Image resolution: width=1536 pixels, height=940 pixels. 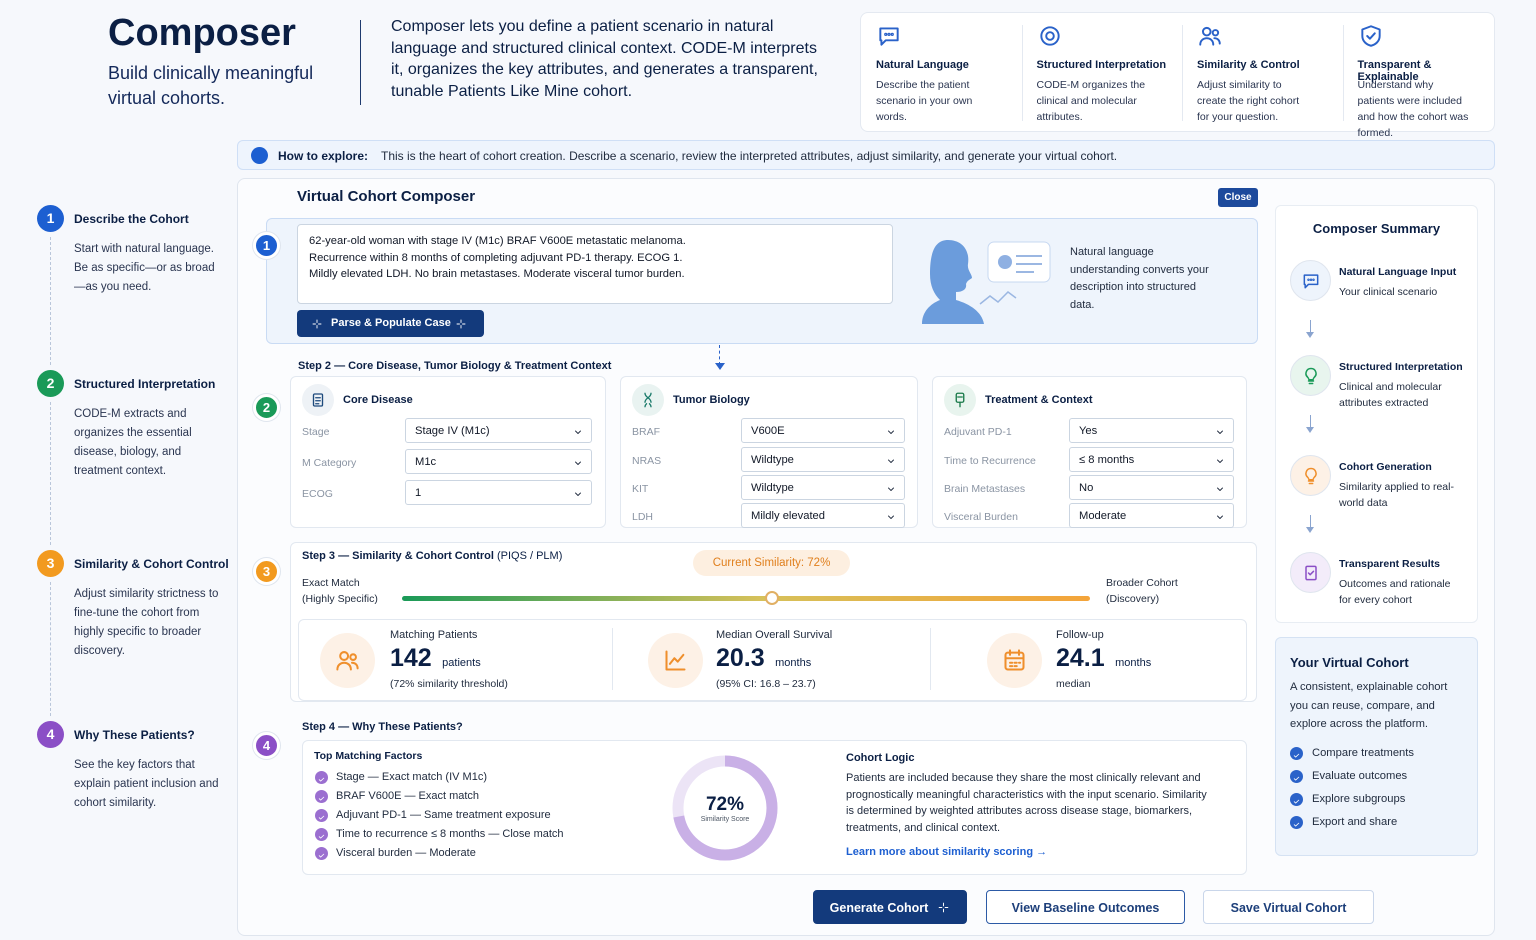 I want to click on stat-value: 20.3, so click(x=740, y=658).